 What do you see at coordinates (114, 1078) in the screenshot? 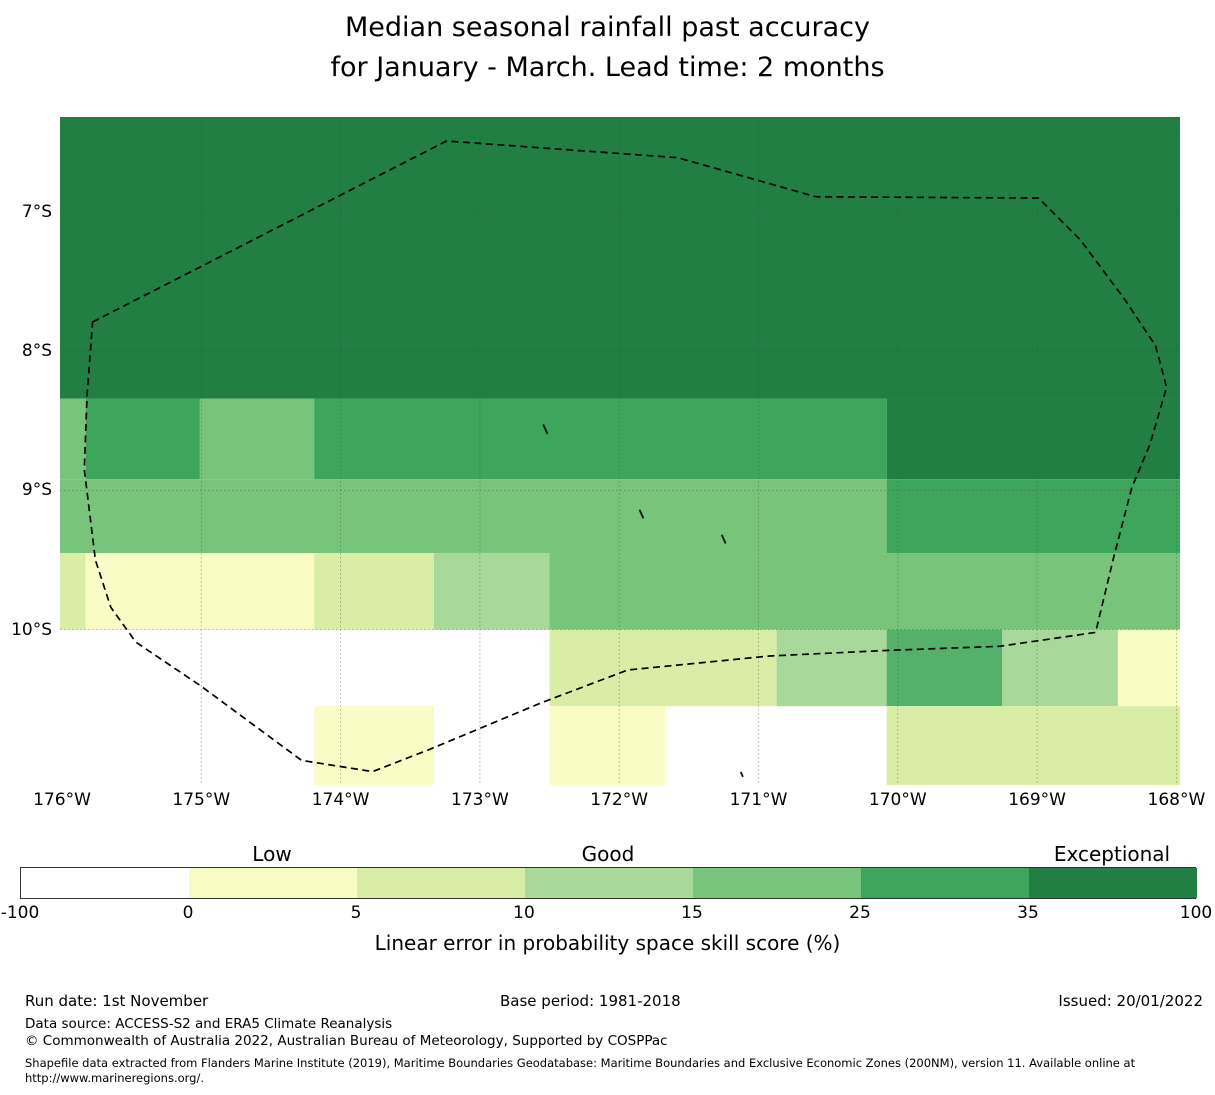
I see `shapefile-note-line2: http://www.marineregions.org/.` at bounding box center [114, 1078].